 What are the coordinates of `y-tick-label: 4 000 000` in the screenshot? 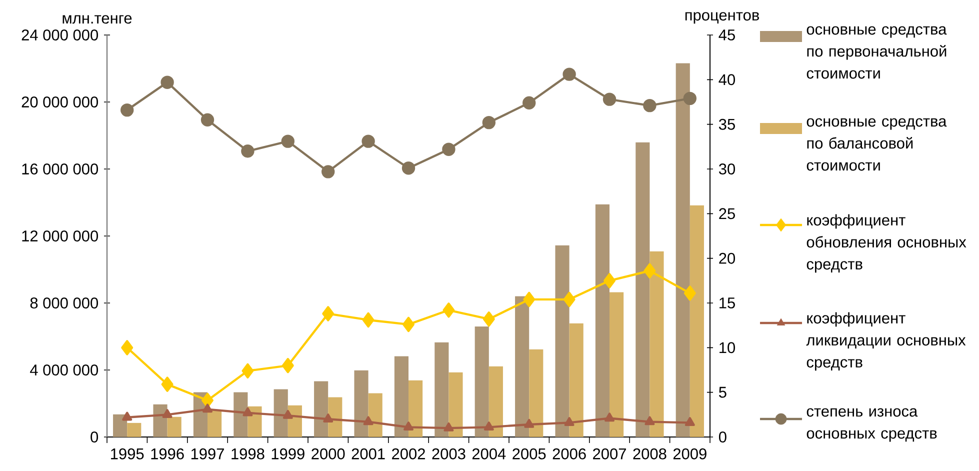 It's located at (64, 370).